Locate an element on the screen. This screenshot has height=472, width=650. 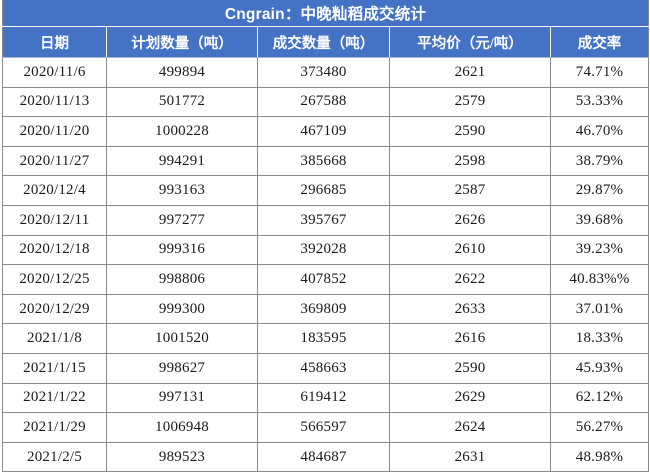
cell-deal: 566597 is located at coordinates (323, 427).